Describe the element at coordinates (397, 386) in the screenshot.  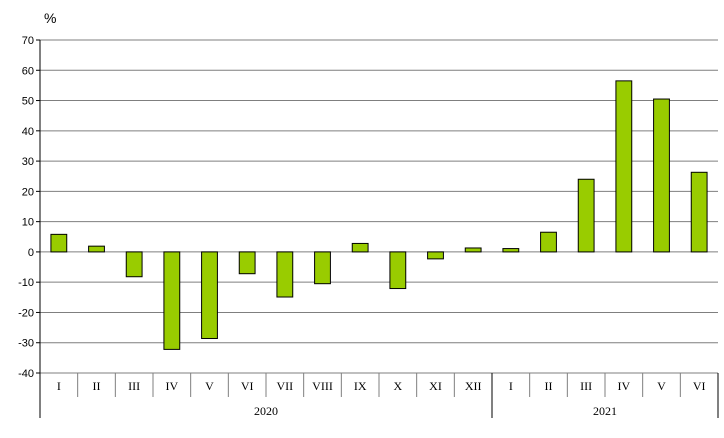
I see `x-tick-label: X` at that location.